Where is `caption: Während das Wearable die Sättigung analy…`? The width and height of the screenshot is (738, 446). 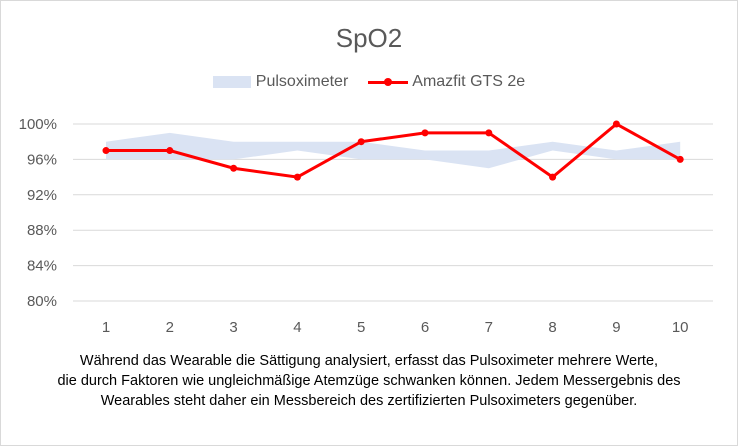 caption: Während das Wearable die Sättigung analy… is located at coordinates (369, 381).